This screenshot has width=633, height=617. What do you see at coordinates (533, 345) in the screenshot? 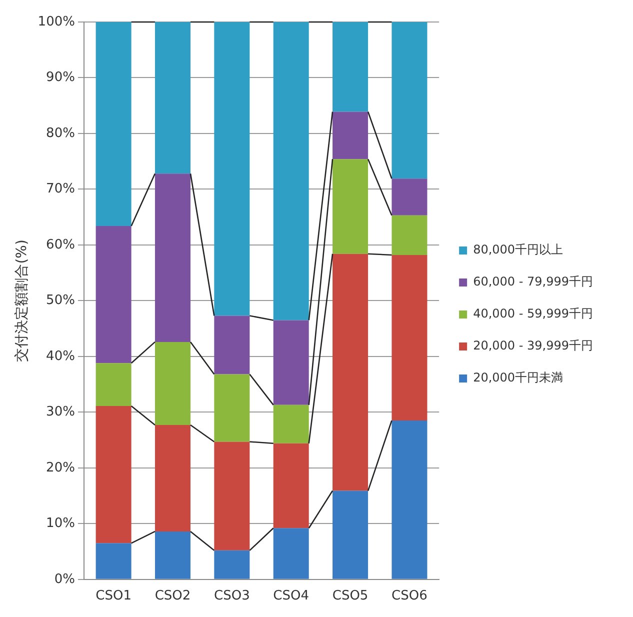
I see `legend-label: 20,000 - 39,999千円` at bounding box center [533, 345].